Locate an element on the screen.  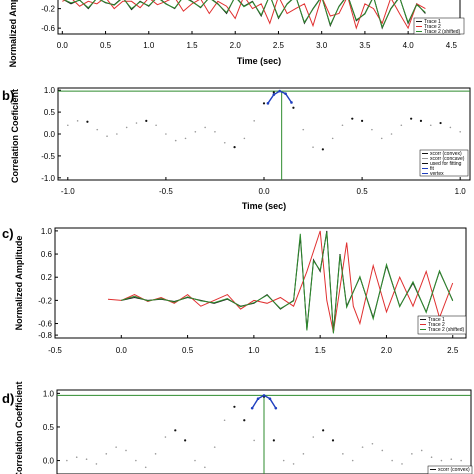
y-tick-label: -1.0 is located at coordinates (48, 178).